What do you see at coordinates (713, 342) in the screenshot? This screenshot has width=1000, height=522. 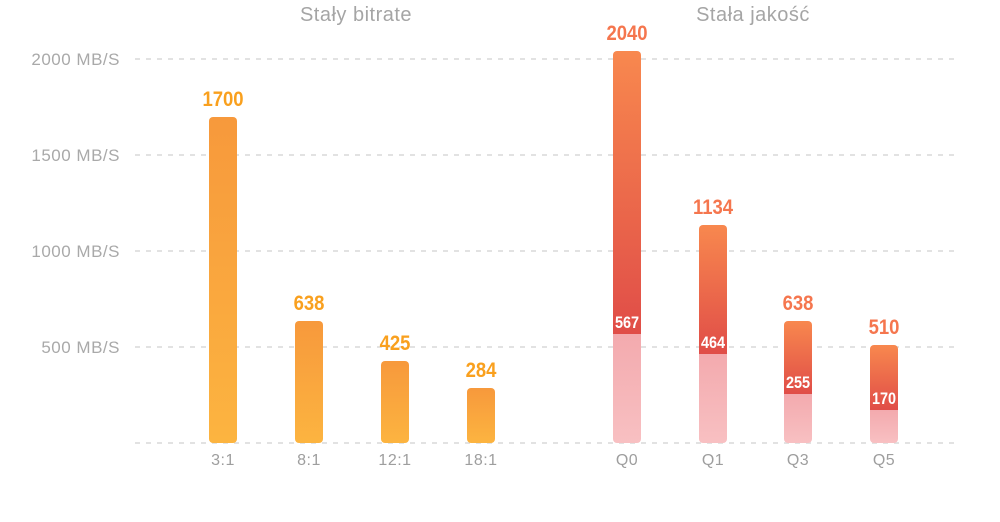 I see `bar-base-value-label: 464` at bounding box center [713, 342].